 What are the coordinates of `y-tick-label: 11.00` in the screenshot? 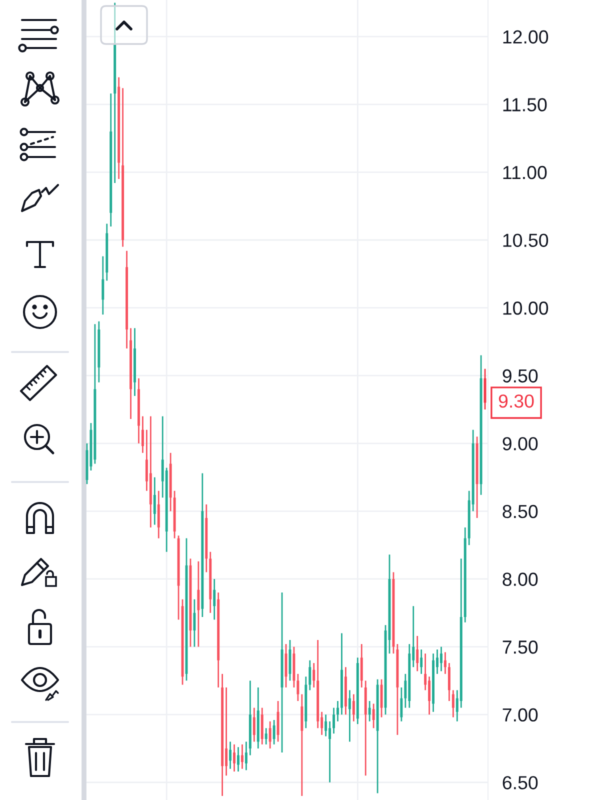 It's located at (525, 173).